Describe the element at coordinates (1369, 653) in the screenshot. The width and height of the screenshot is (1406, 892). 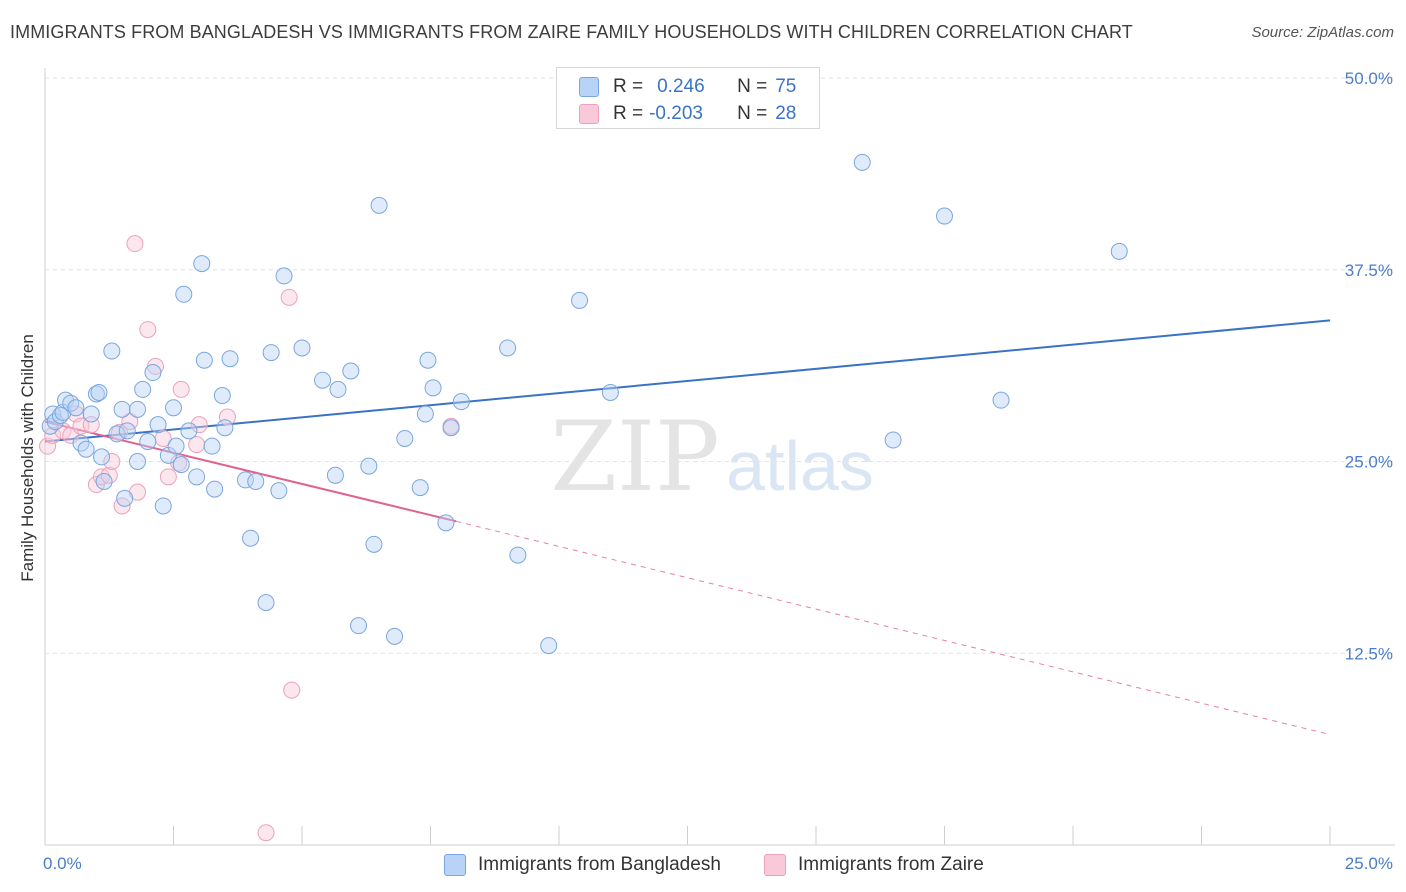
I see `y-tick-label: 12.5%` at that location.